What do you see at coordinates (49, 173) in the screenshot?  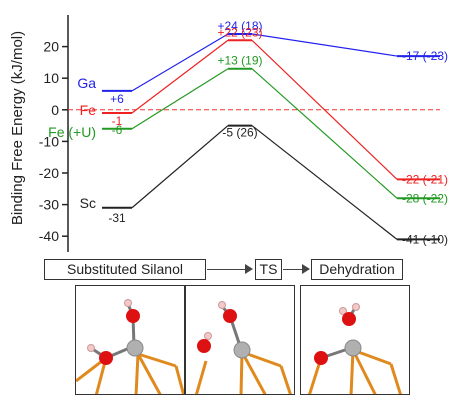 I see `y-tick-label: -20` at bounding box center [49, 173].